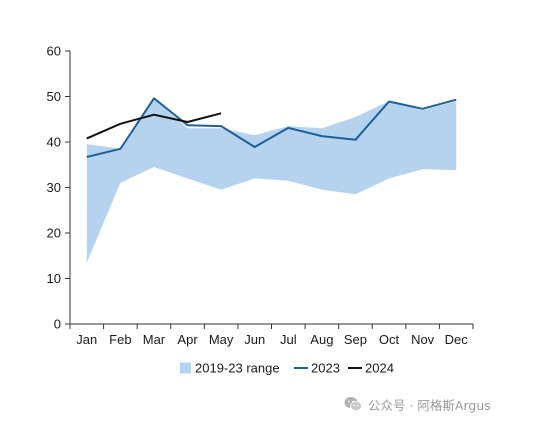  What do you see at coordinates (221, 339) in the screenshot?
I see `x-tick-label: May` at bounding box center [221, 339].